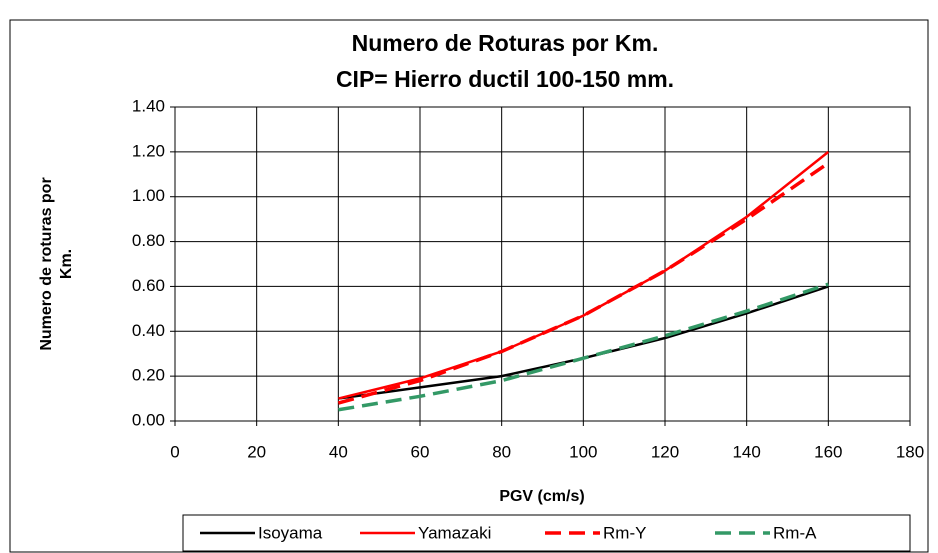 This screenshot has width=938, height=553. Describe the element at coordinates (541, 496) in the screenshot. I see `x-axis-label: PGV (cm/s)` at that location.